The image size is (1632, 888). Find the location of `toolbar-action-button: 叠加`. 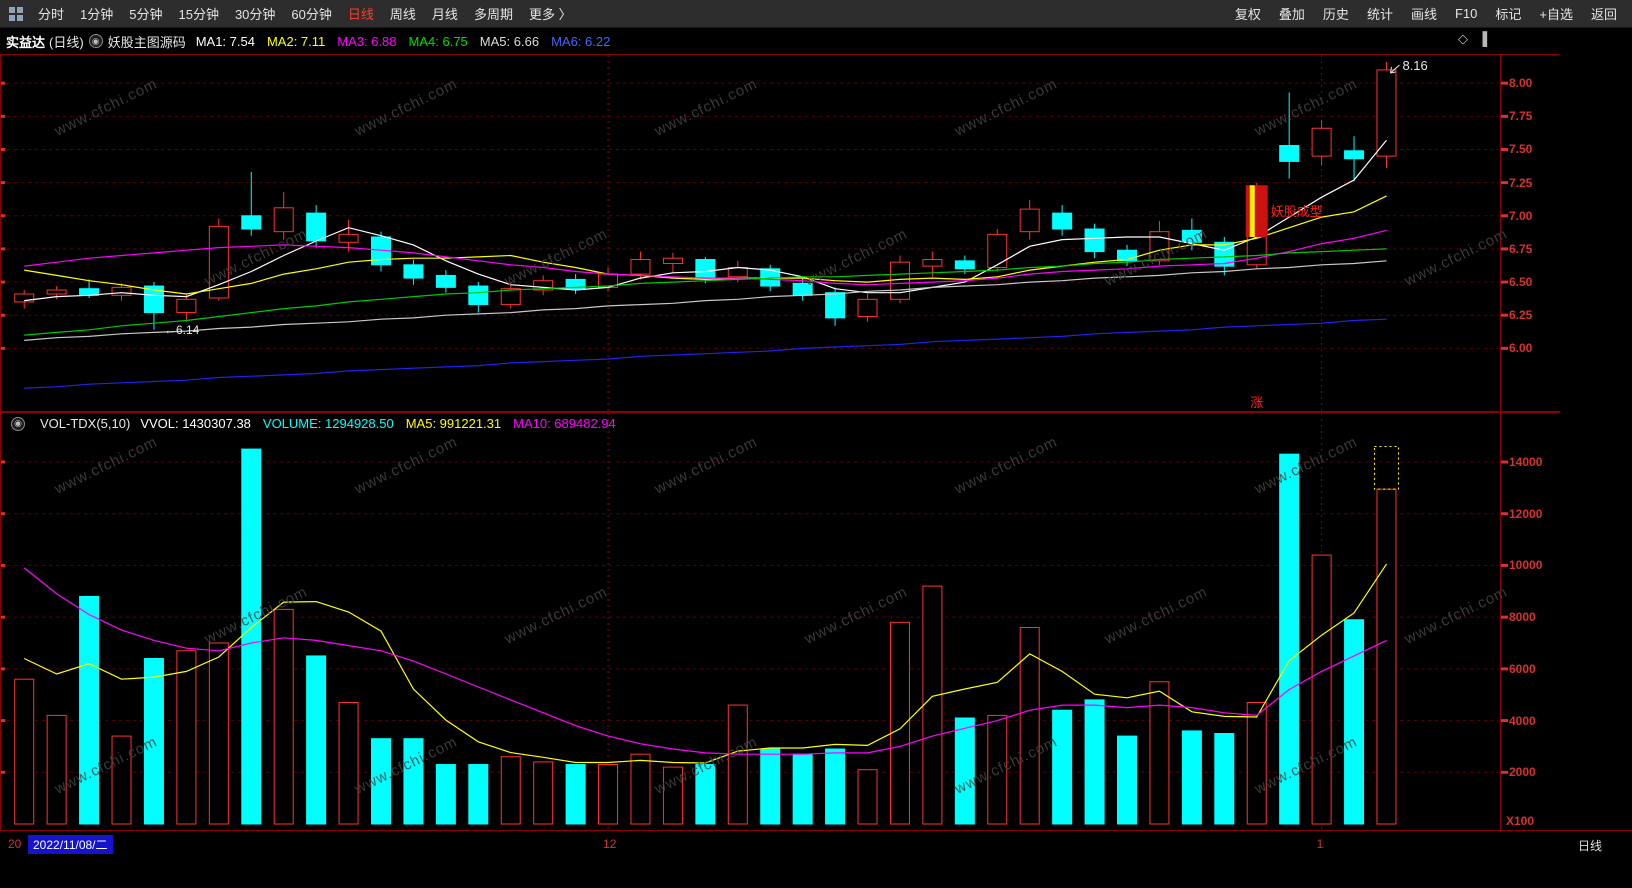

toolbar-action-button: 叠加 is located at coordinates (1291, 14).